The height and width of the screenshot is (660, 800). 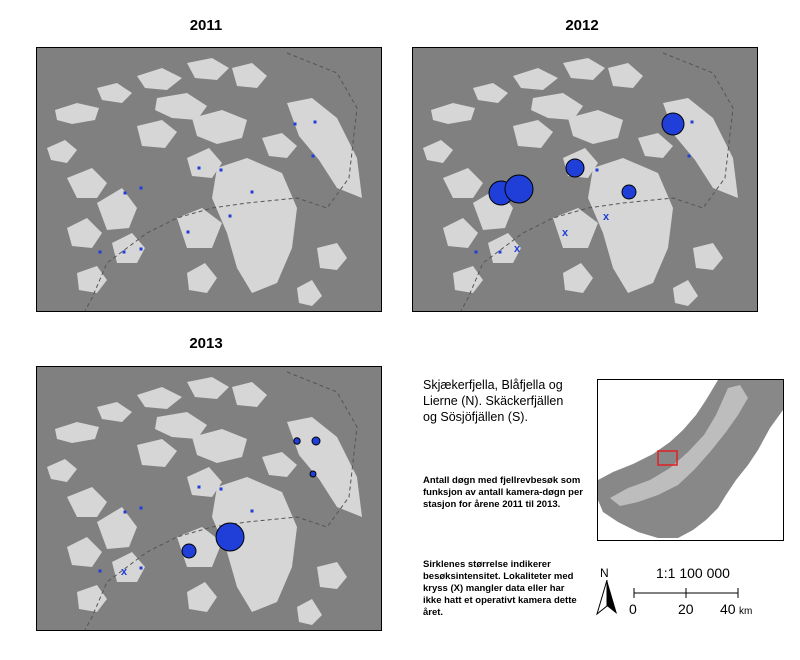 What do you see at coordinates (606, 598) in the screenshot?
I see `north-arrow-icon` at bounding box center [606, 598].